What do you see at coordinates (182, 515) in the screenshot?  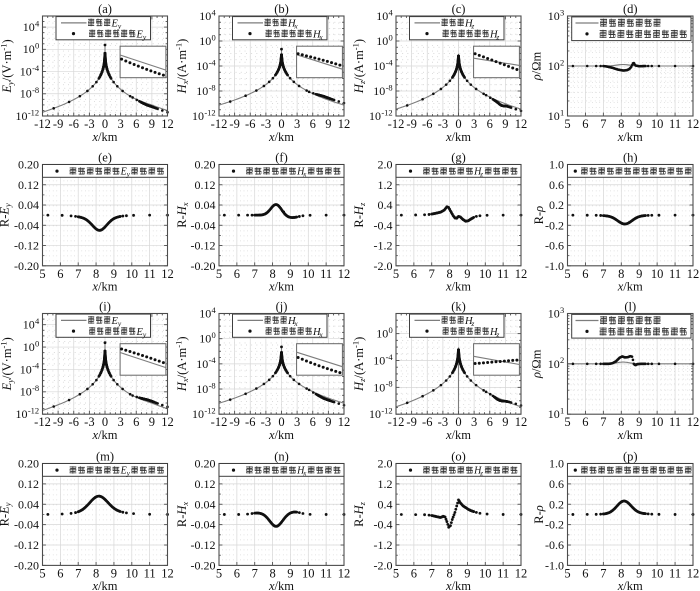 I see `svg-text: R-Hx` at bounding box center [182, 515].